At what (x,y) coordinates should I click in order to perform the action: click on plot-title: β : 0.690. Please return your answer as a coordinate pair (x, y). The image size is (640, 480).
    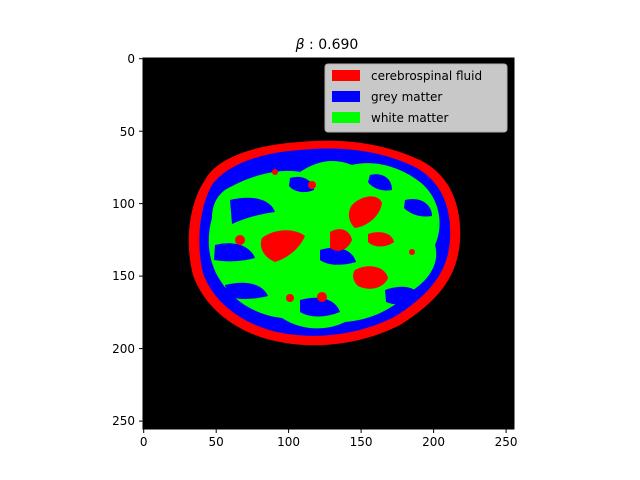
    Looking at the image, I should click on (327, 45).